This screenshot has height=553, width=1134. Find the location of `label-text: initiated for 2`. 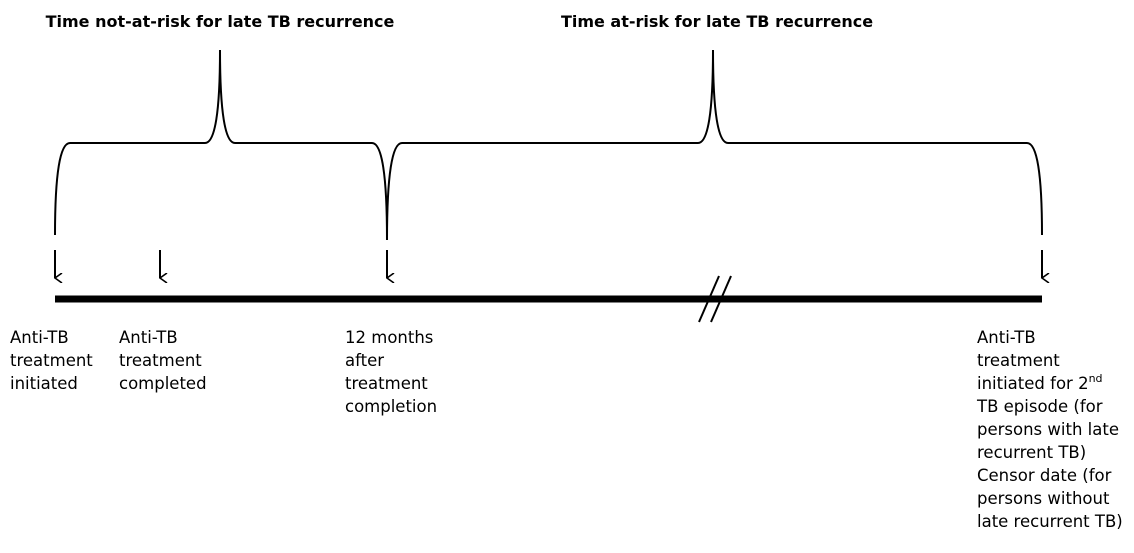

label-text: initiated for 2 is located at coordinates (1033, 383).